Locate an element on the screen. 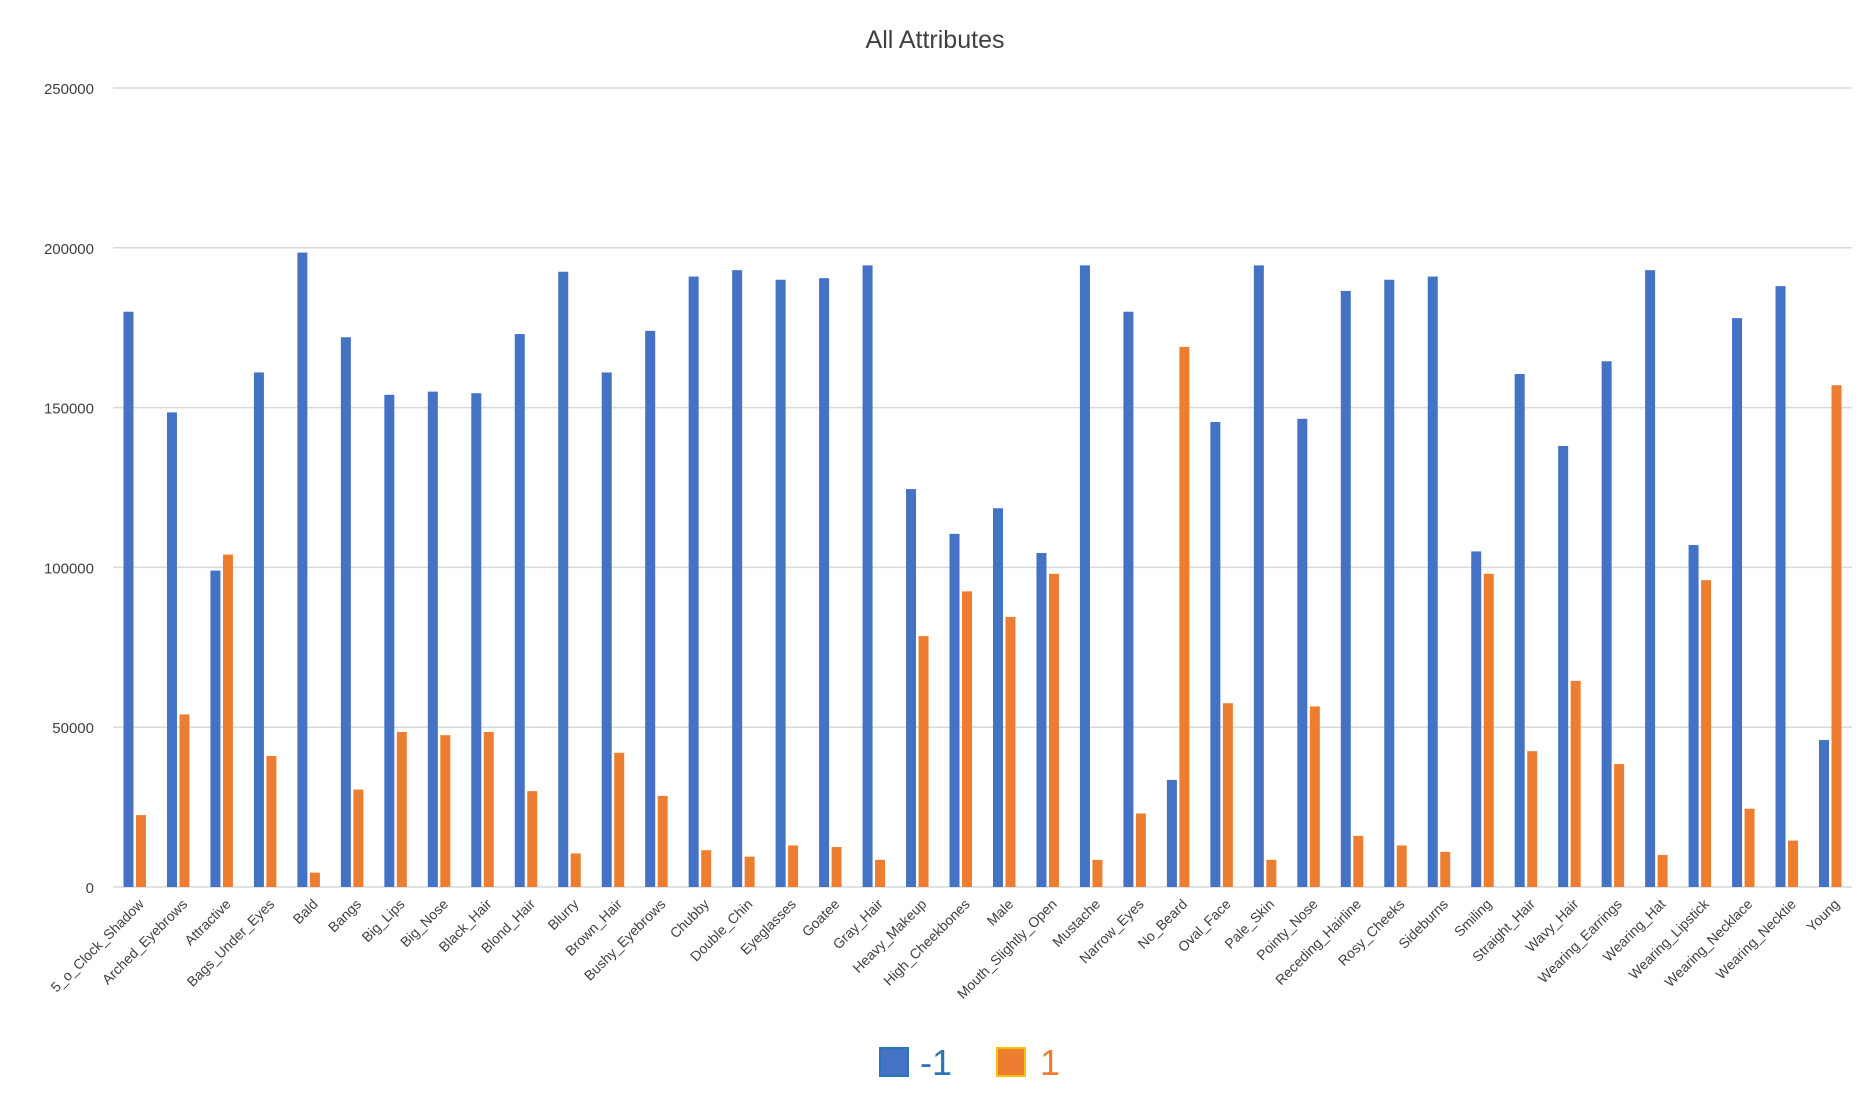 Image resolution: width=1869 pixels, height=1111 pixels. legend-label-pos1: 1 is located at coordinates (1050, 1062).